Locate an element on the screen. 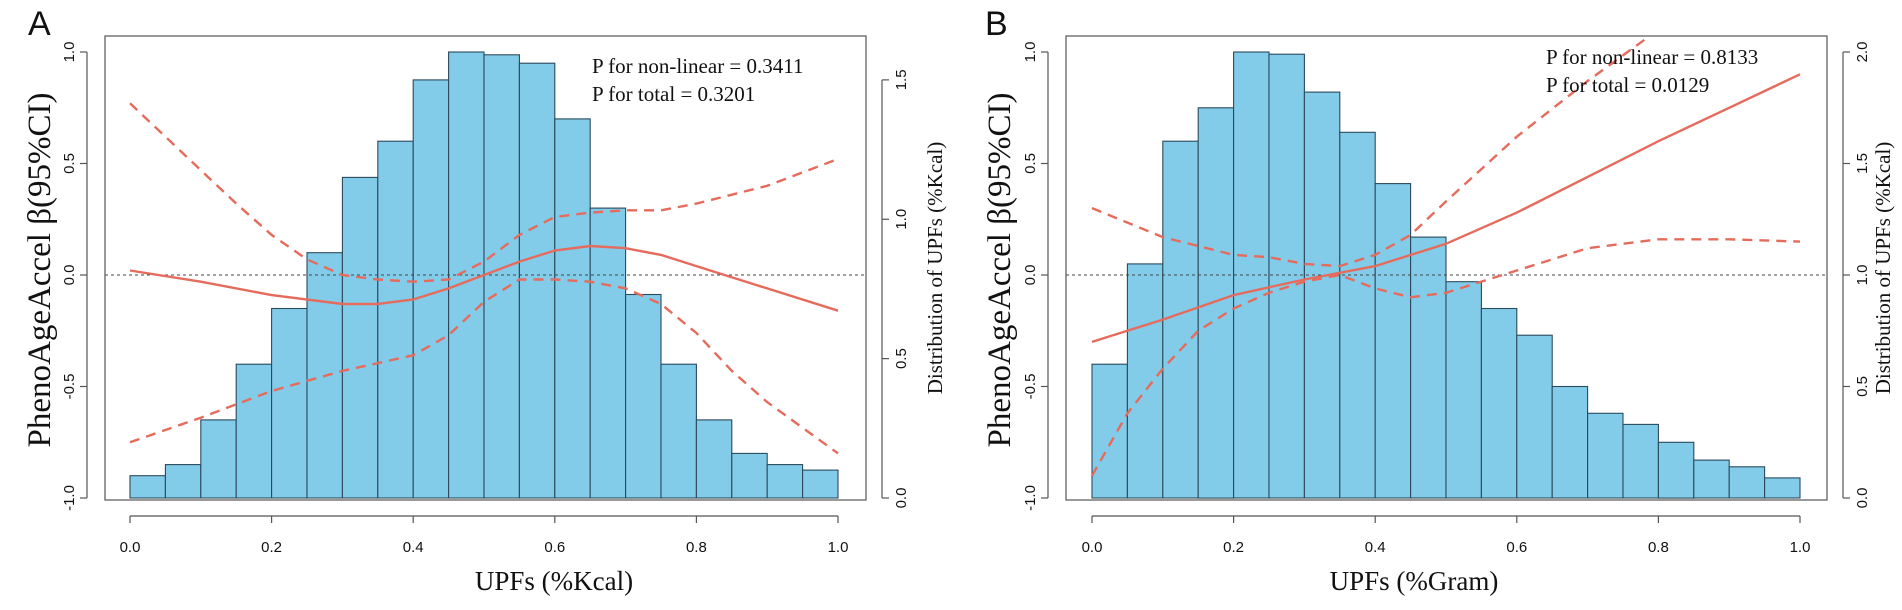 This screenshot has width=1902, height=610. panel-b-x-tick-label: 0.2 is located at coordinates (1233, 547).